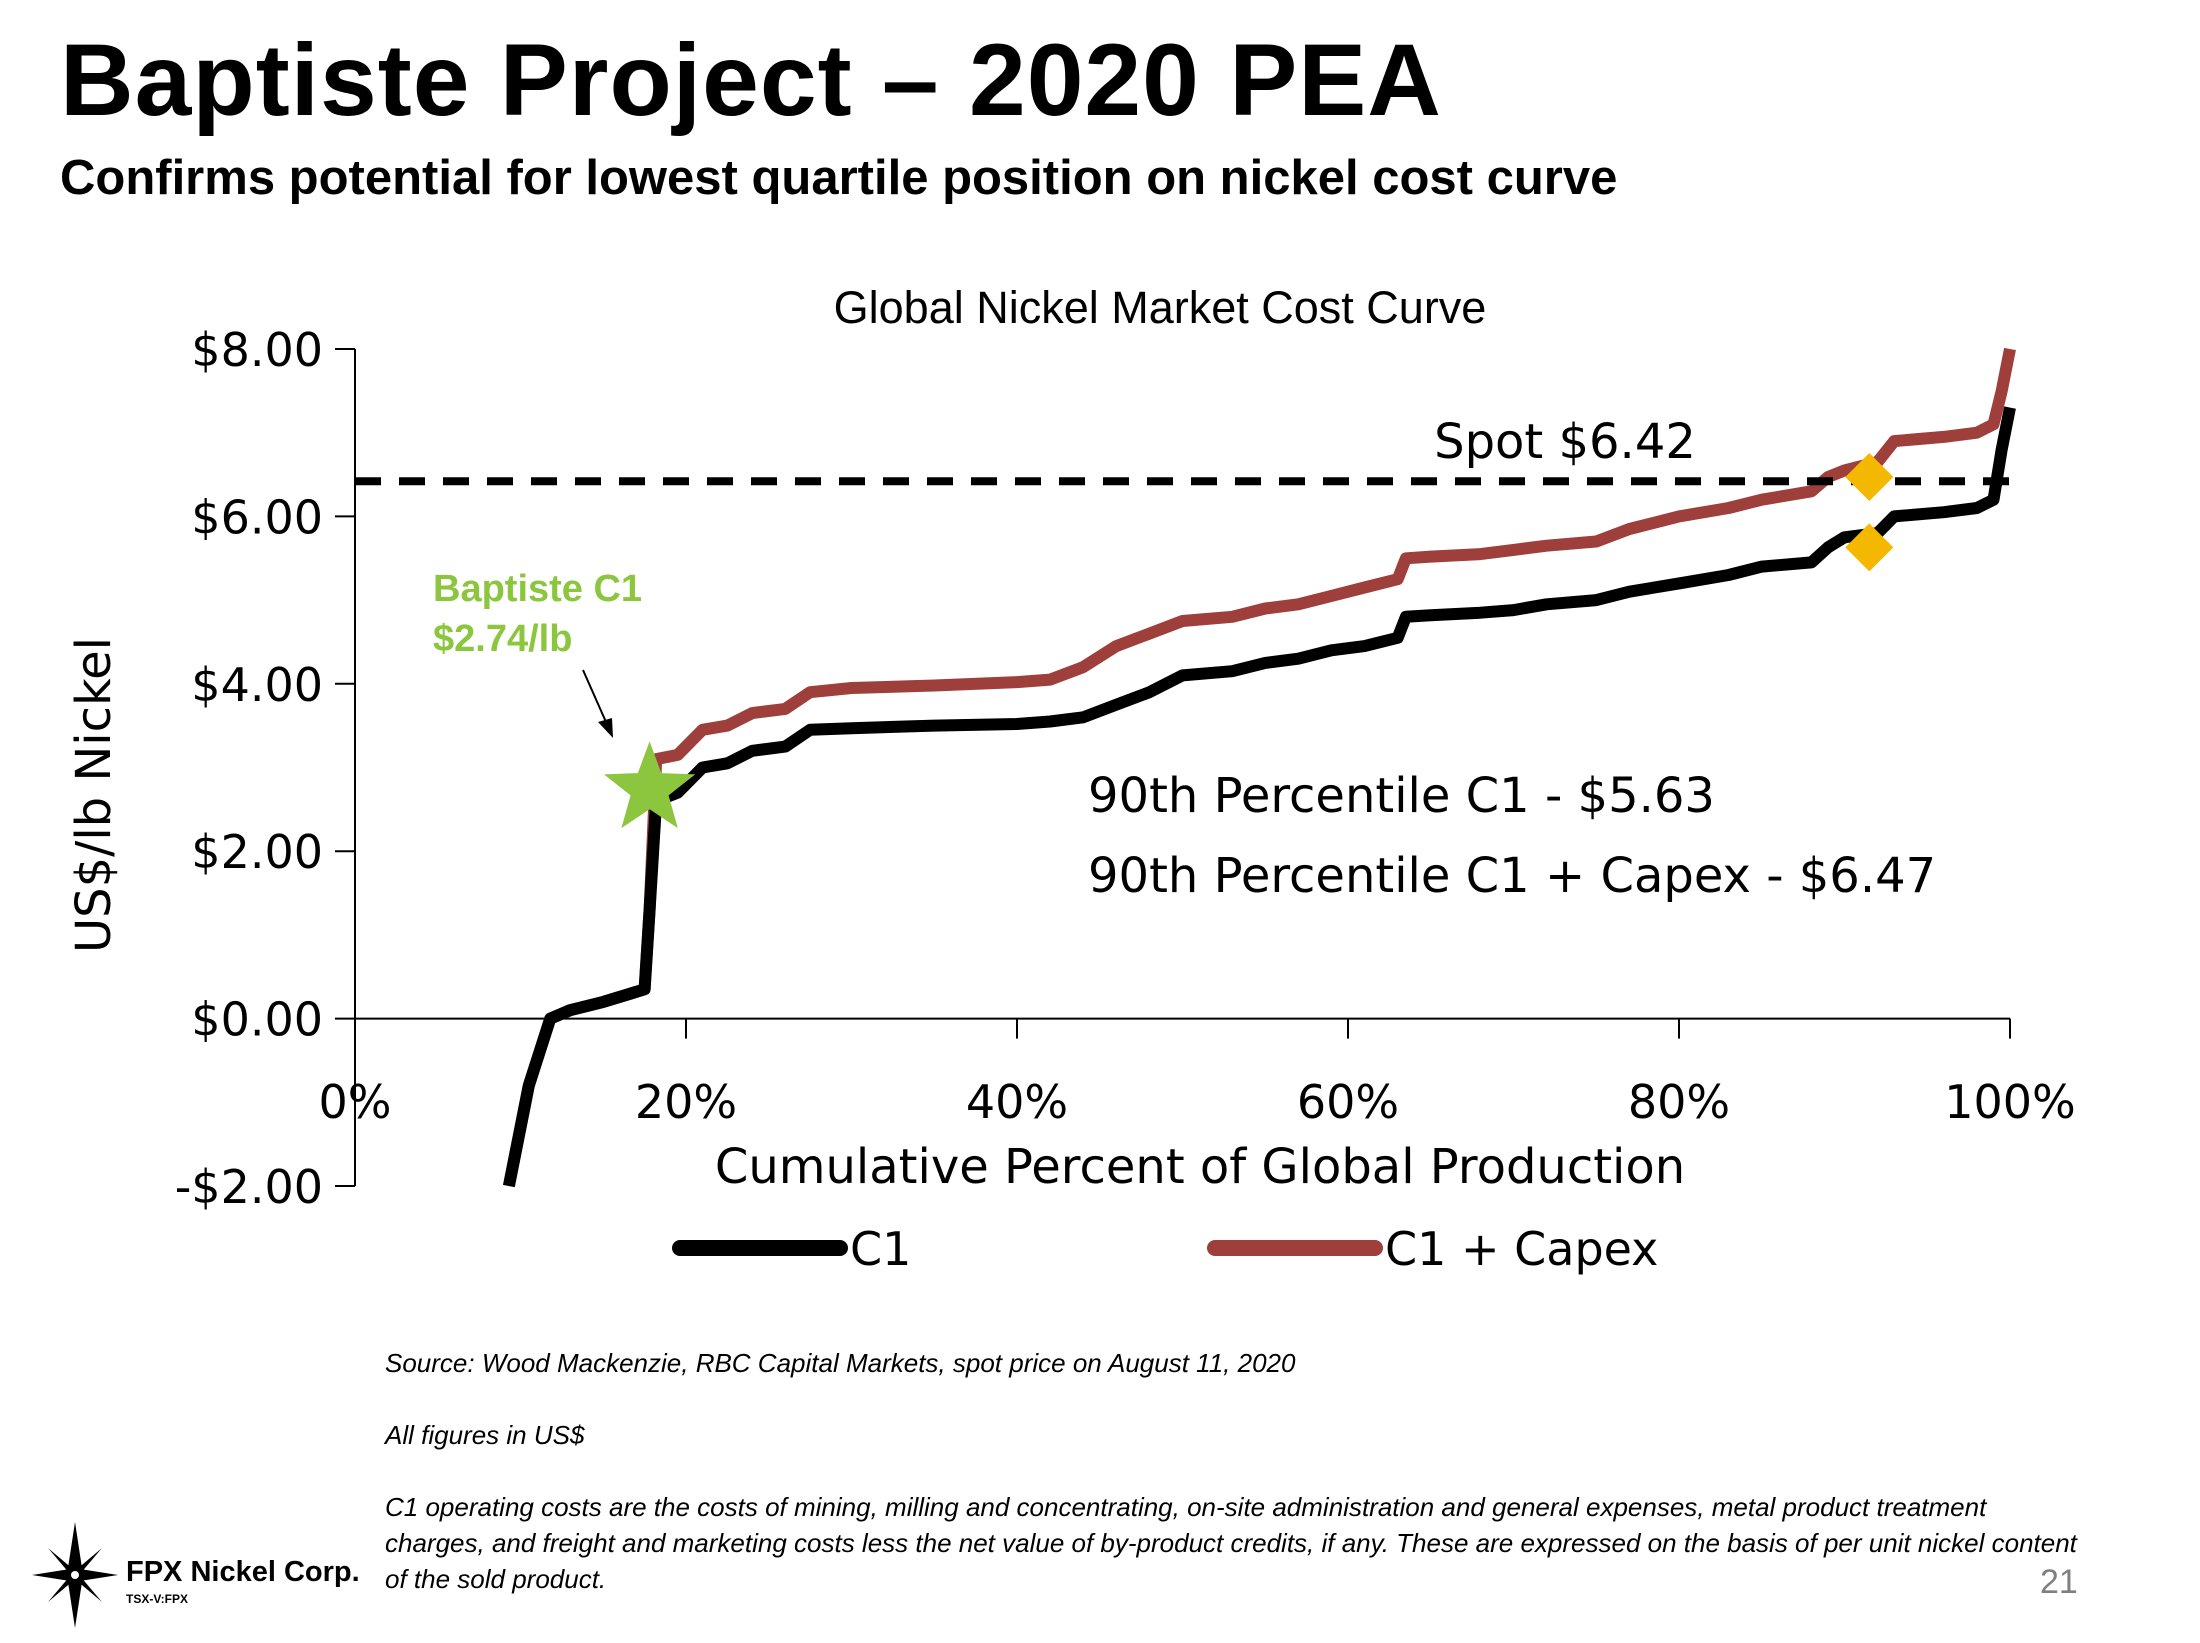 The height and width of the screenshot is (1643, 2200). What do you see at coordinates (1348, 1102) in the screenshot?
I see `x-tick-label: 60%` at bounding box center [1348, 1102].